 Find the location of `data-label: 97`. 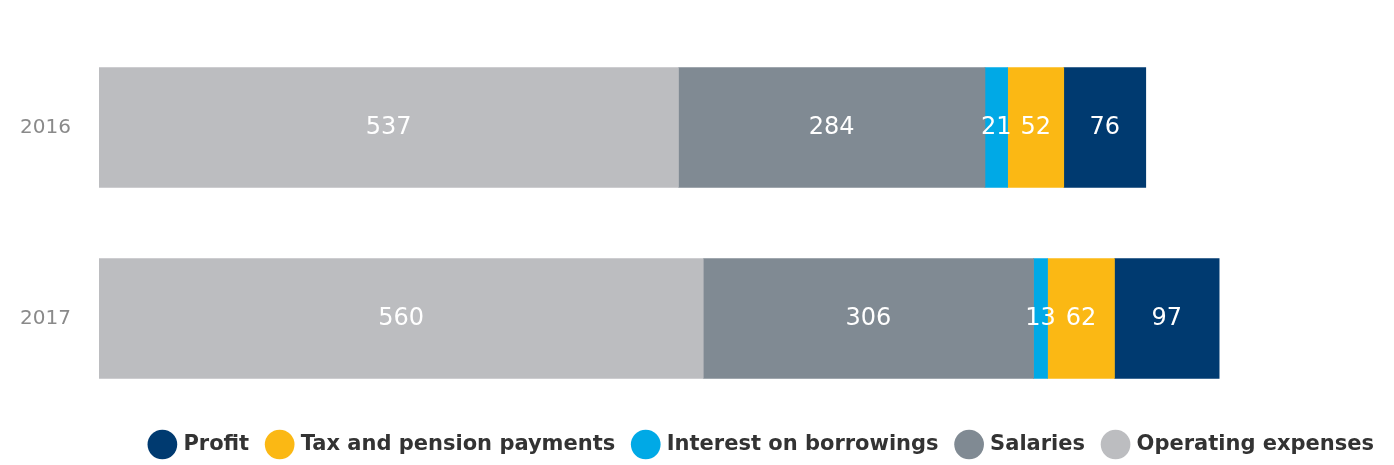

data-label: 97 is located at coordinates (1167, 316).